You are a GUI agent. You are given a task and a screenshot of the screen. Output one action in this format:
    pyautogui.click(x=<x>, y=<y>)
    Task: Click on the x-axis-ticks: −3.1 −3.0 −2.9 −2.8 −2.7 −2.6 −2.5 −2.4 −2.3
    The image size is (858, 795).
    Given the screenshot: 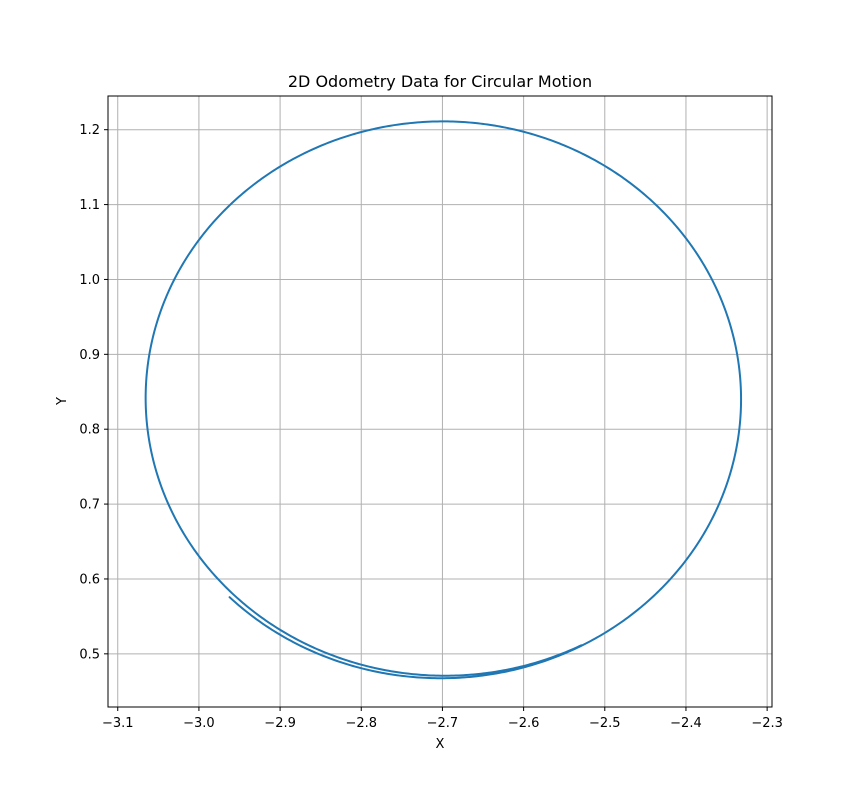 What is the action you would take?
    pyautogui.click(x=442, y=719)
    